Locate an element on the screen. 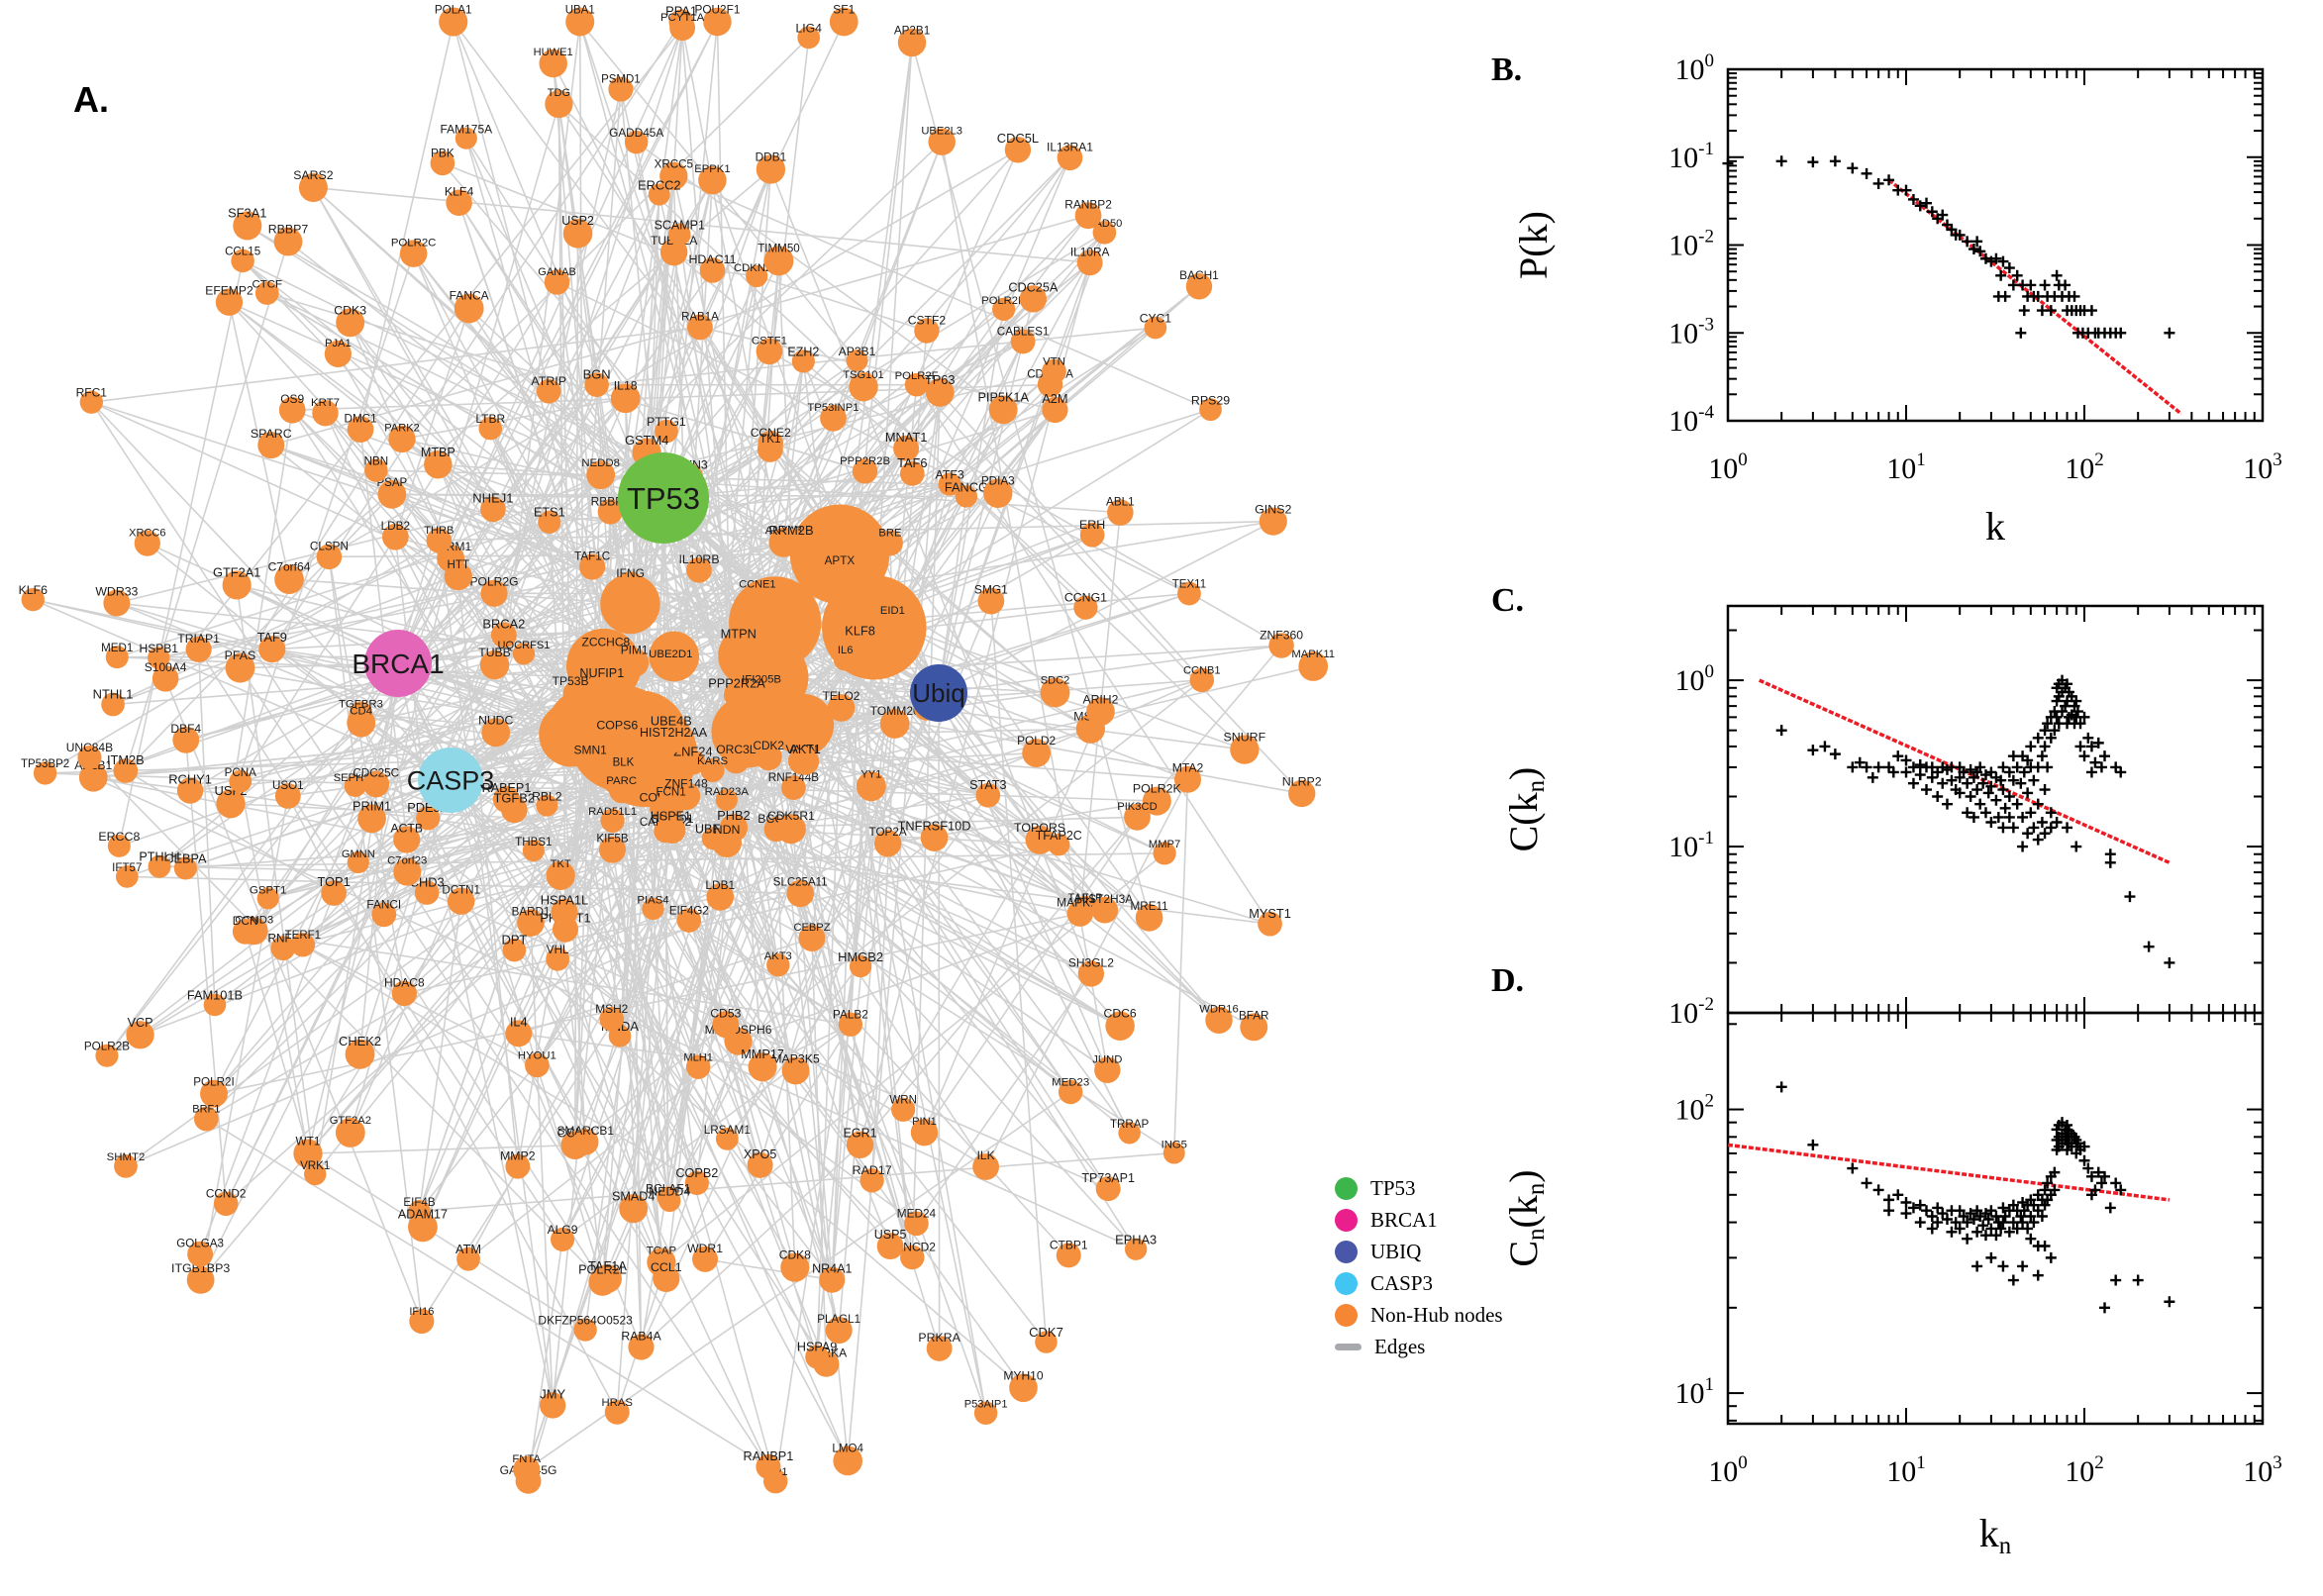 The height and width of the screenshot is (1596, 2323). tick-label: 10⁻² is located at coordinates (1691, 244).